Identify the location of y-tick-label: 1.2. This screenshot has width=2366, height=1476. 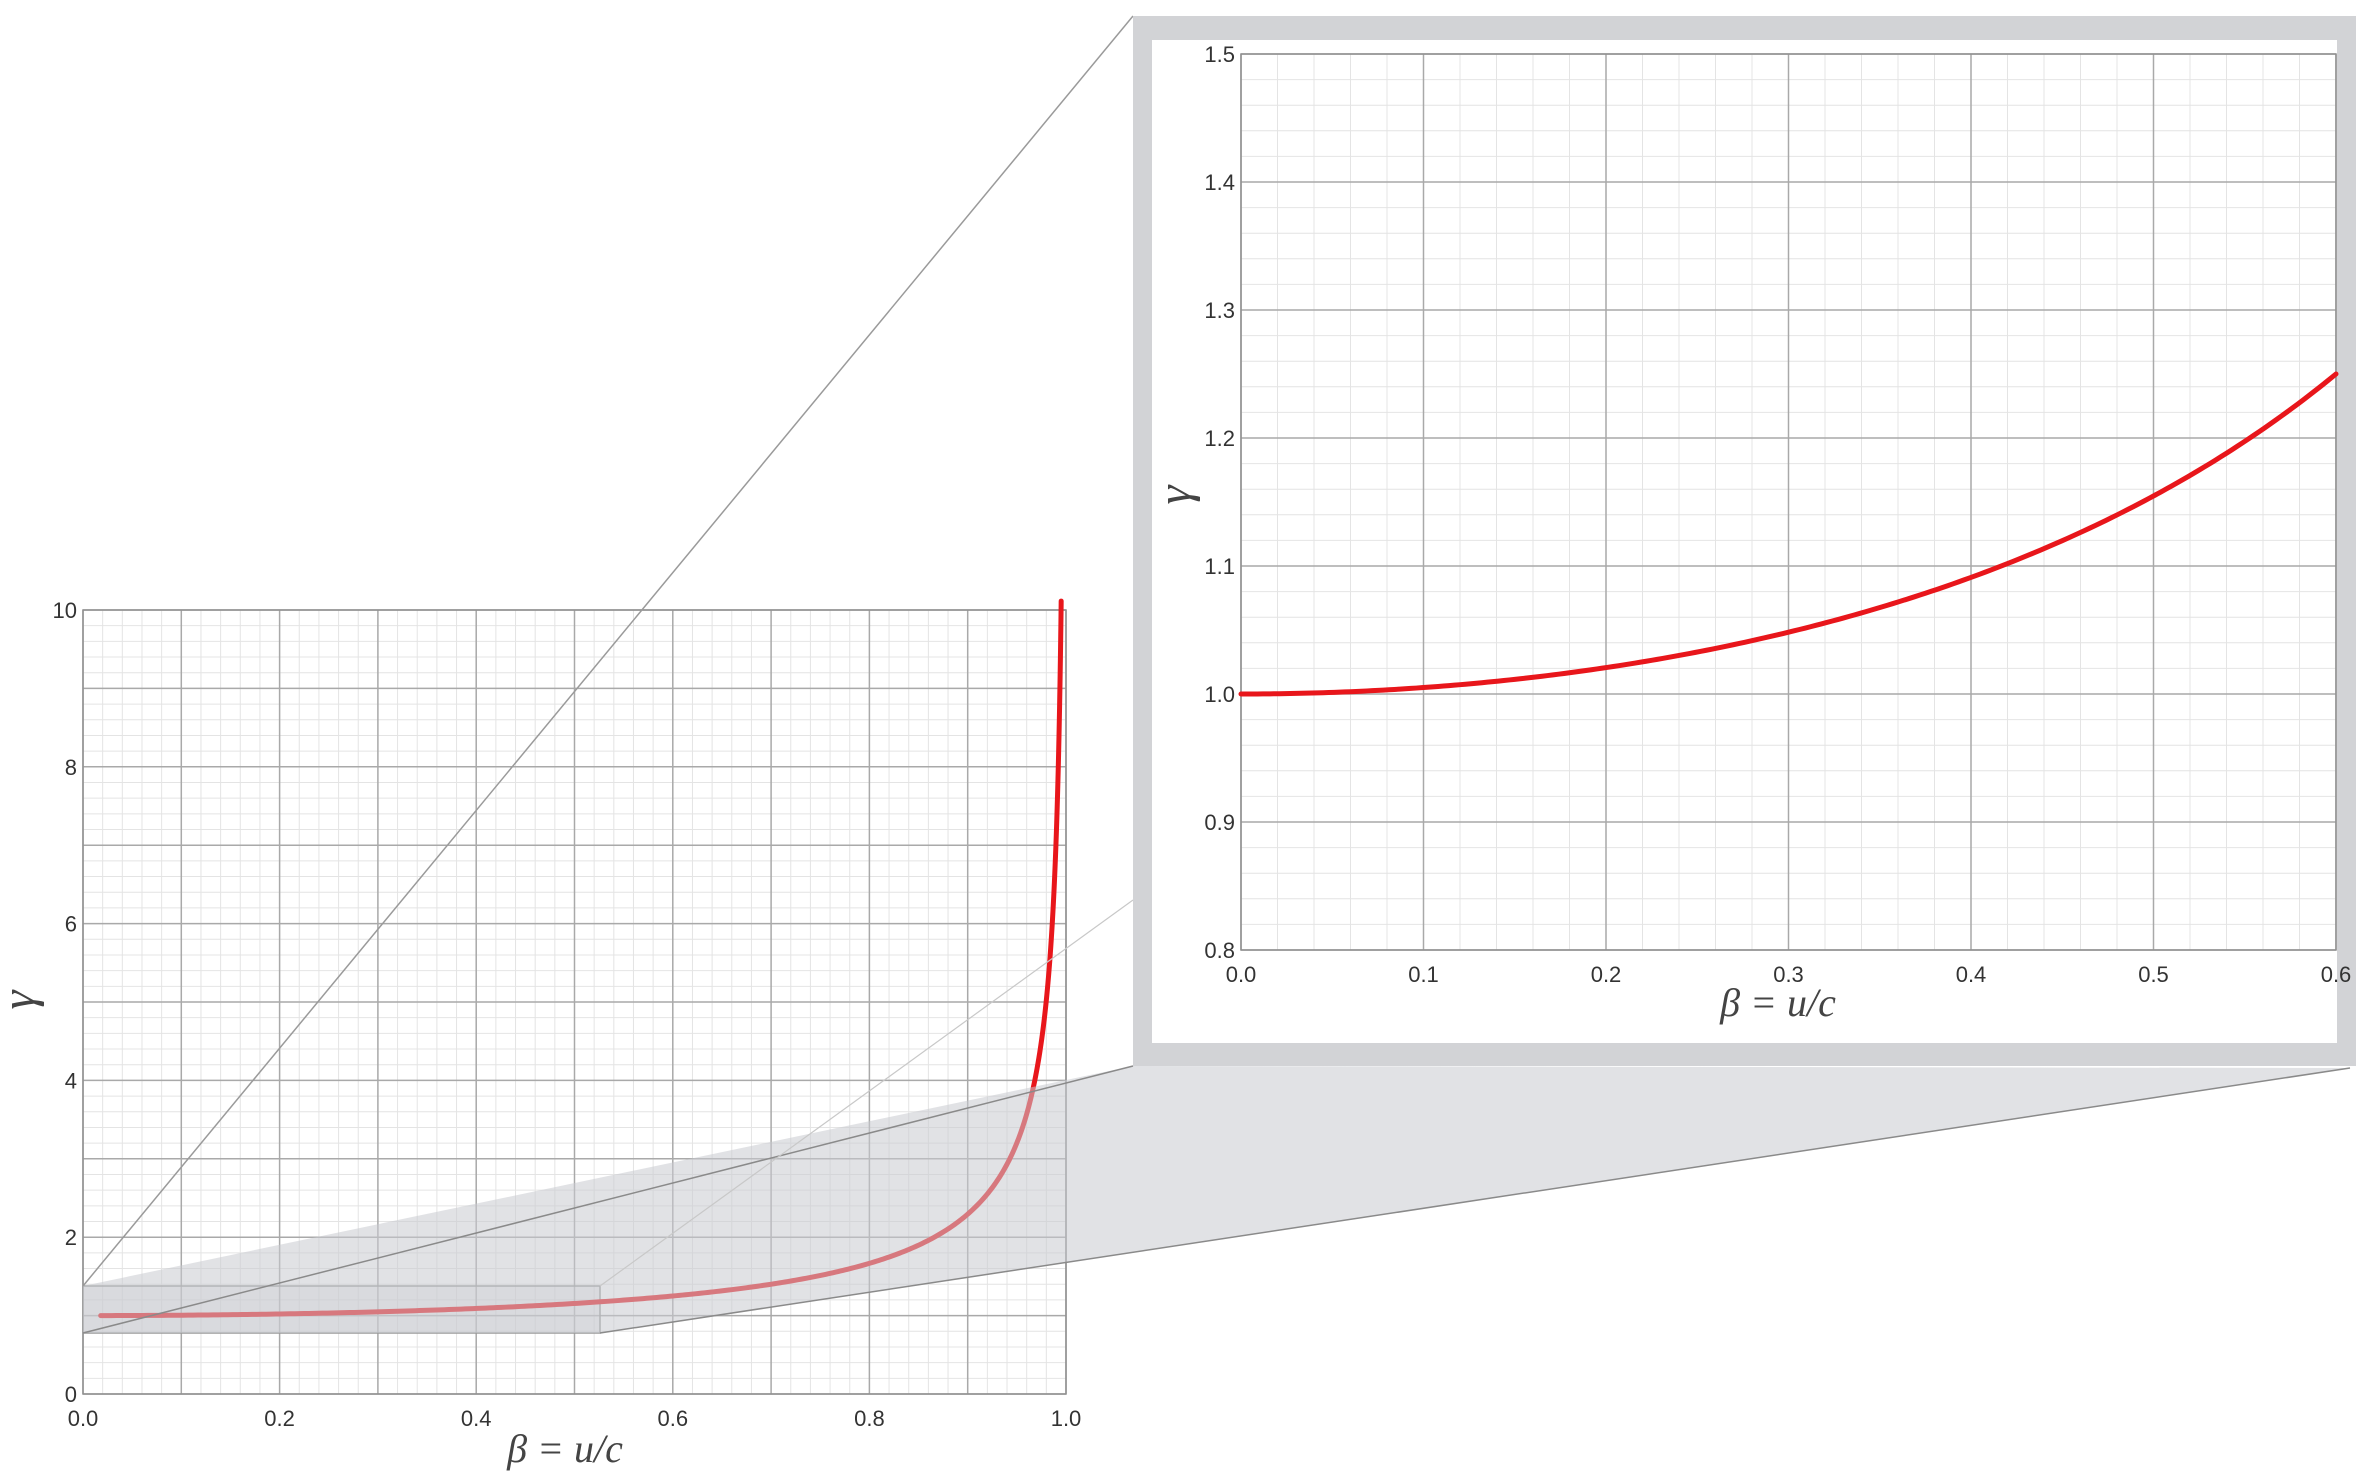
(1219, 438).